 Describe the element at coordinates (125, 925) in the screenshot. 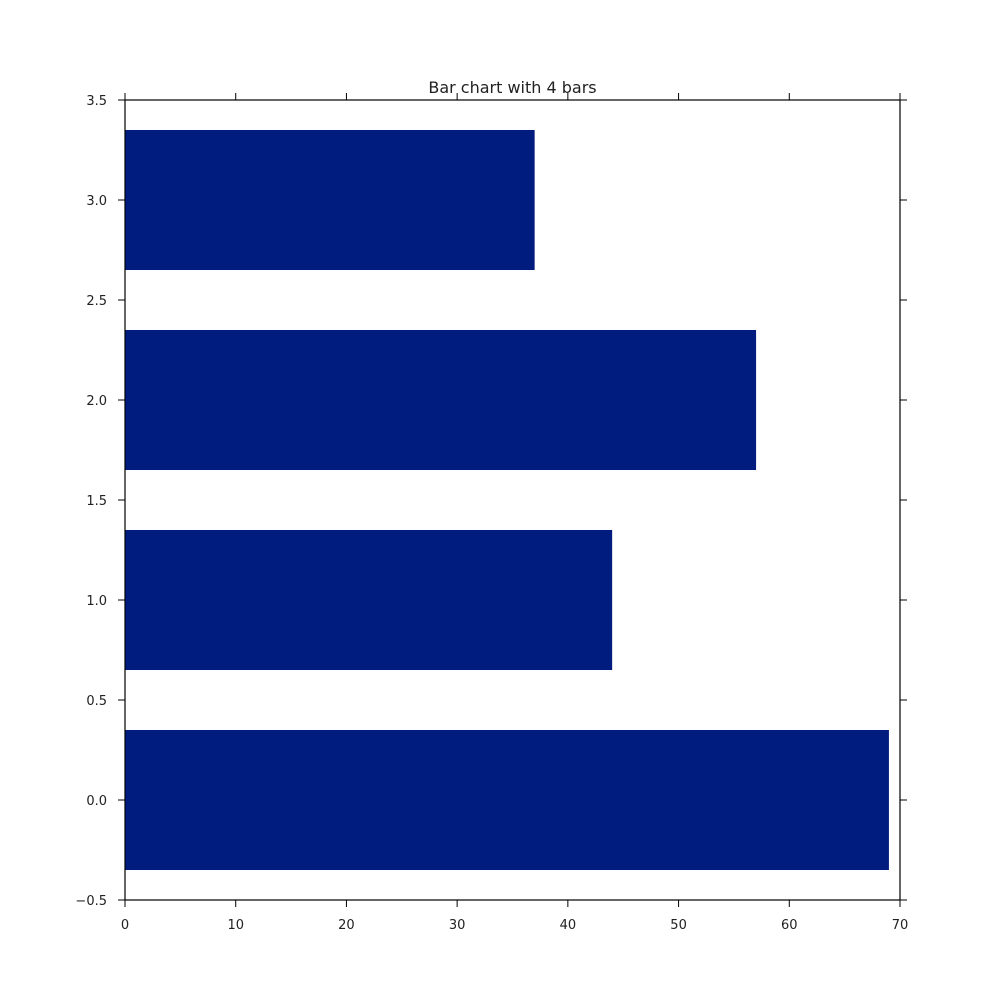

I see `x-tick-label: 0` at that location.